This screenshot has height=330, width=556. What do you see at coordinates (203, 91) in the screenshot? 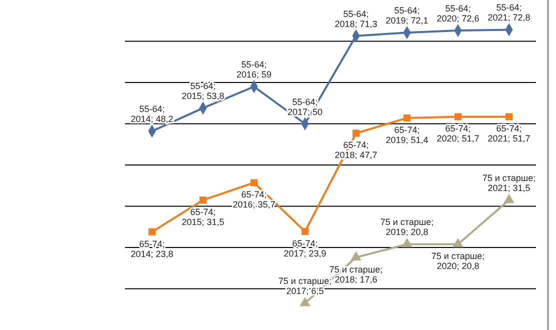
I see `data-label: 55-64; 2015; 53,8` at bounding box center [203, 91].